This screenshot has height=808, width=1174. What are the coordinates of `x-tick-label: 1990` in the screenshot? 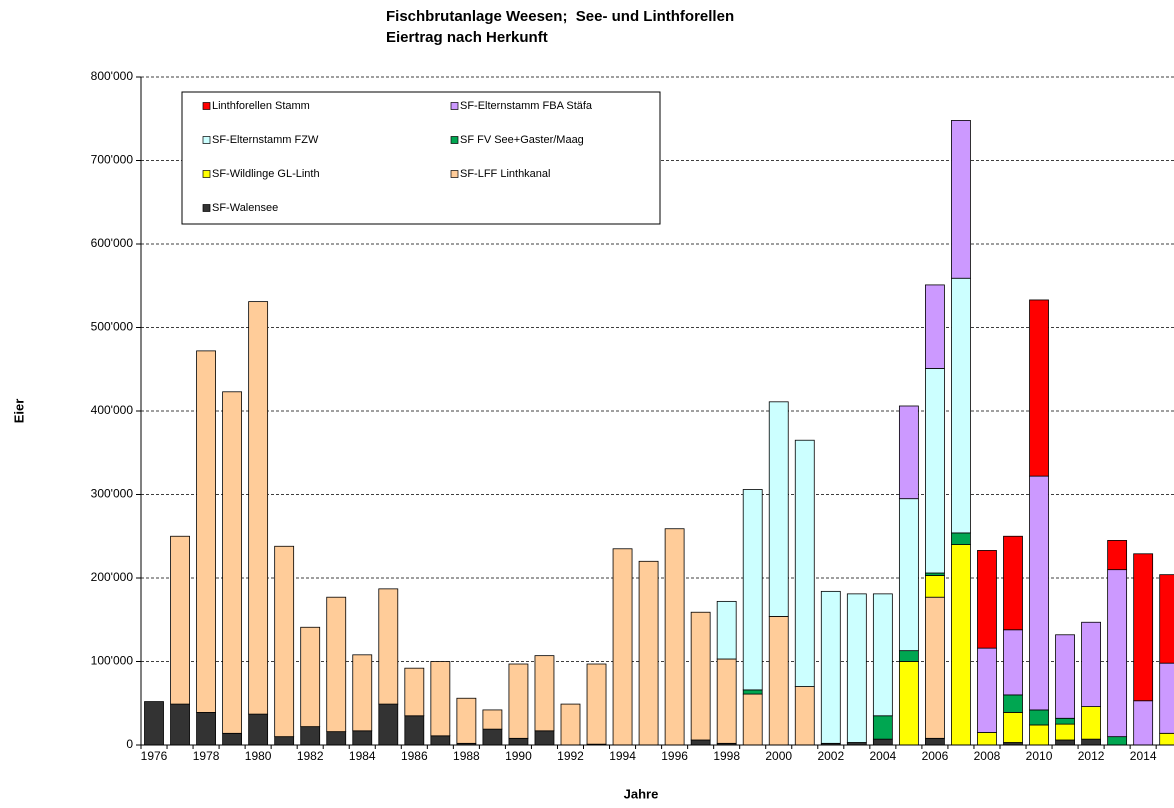 It's located at (518, 756).